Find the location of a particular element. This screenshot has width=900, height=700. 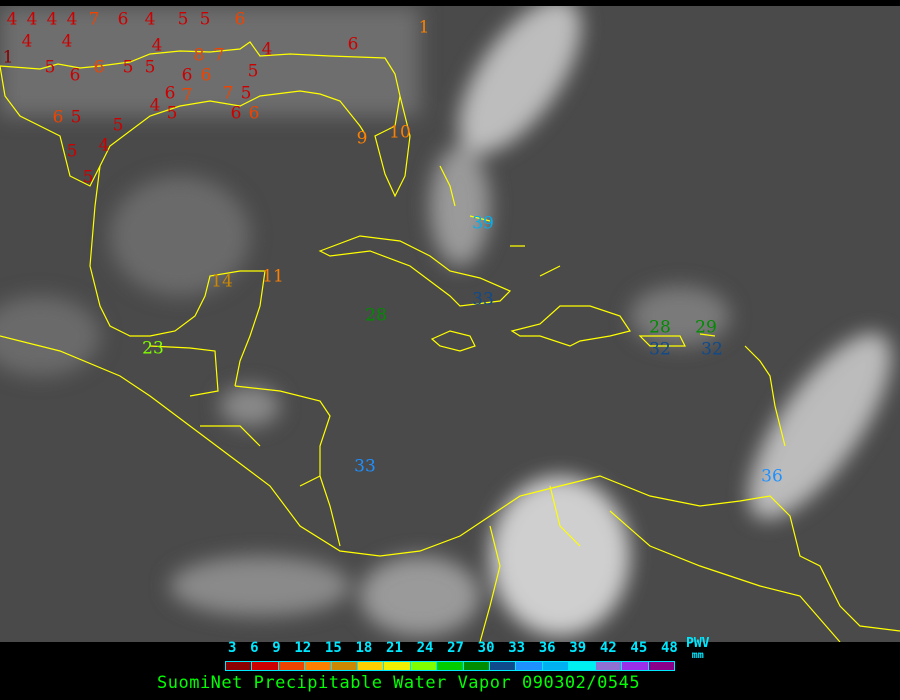

scale-tick-label: 12 is located at coordinates (303, 648).